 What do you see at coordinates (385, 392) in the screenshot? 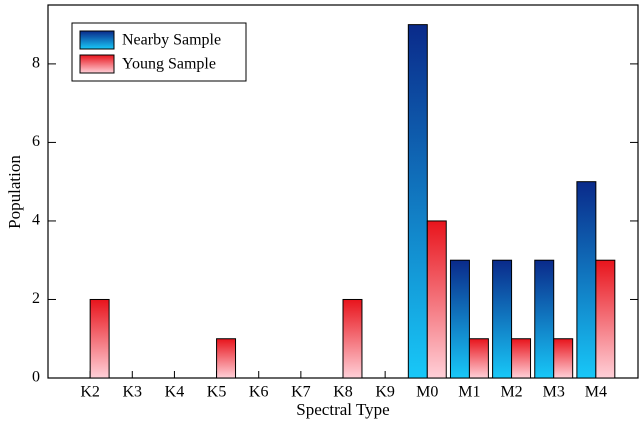
I see `x-tick-label: K9` at bounding box center [385, 392].